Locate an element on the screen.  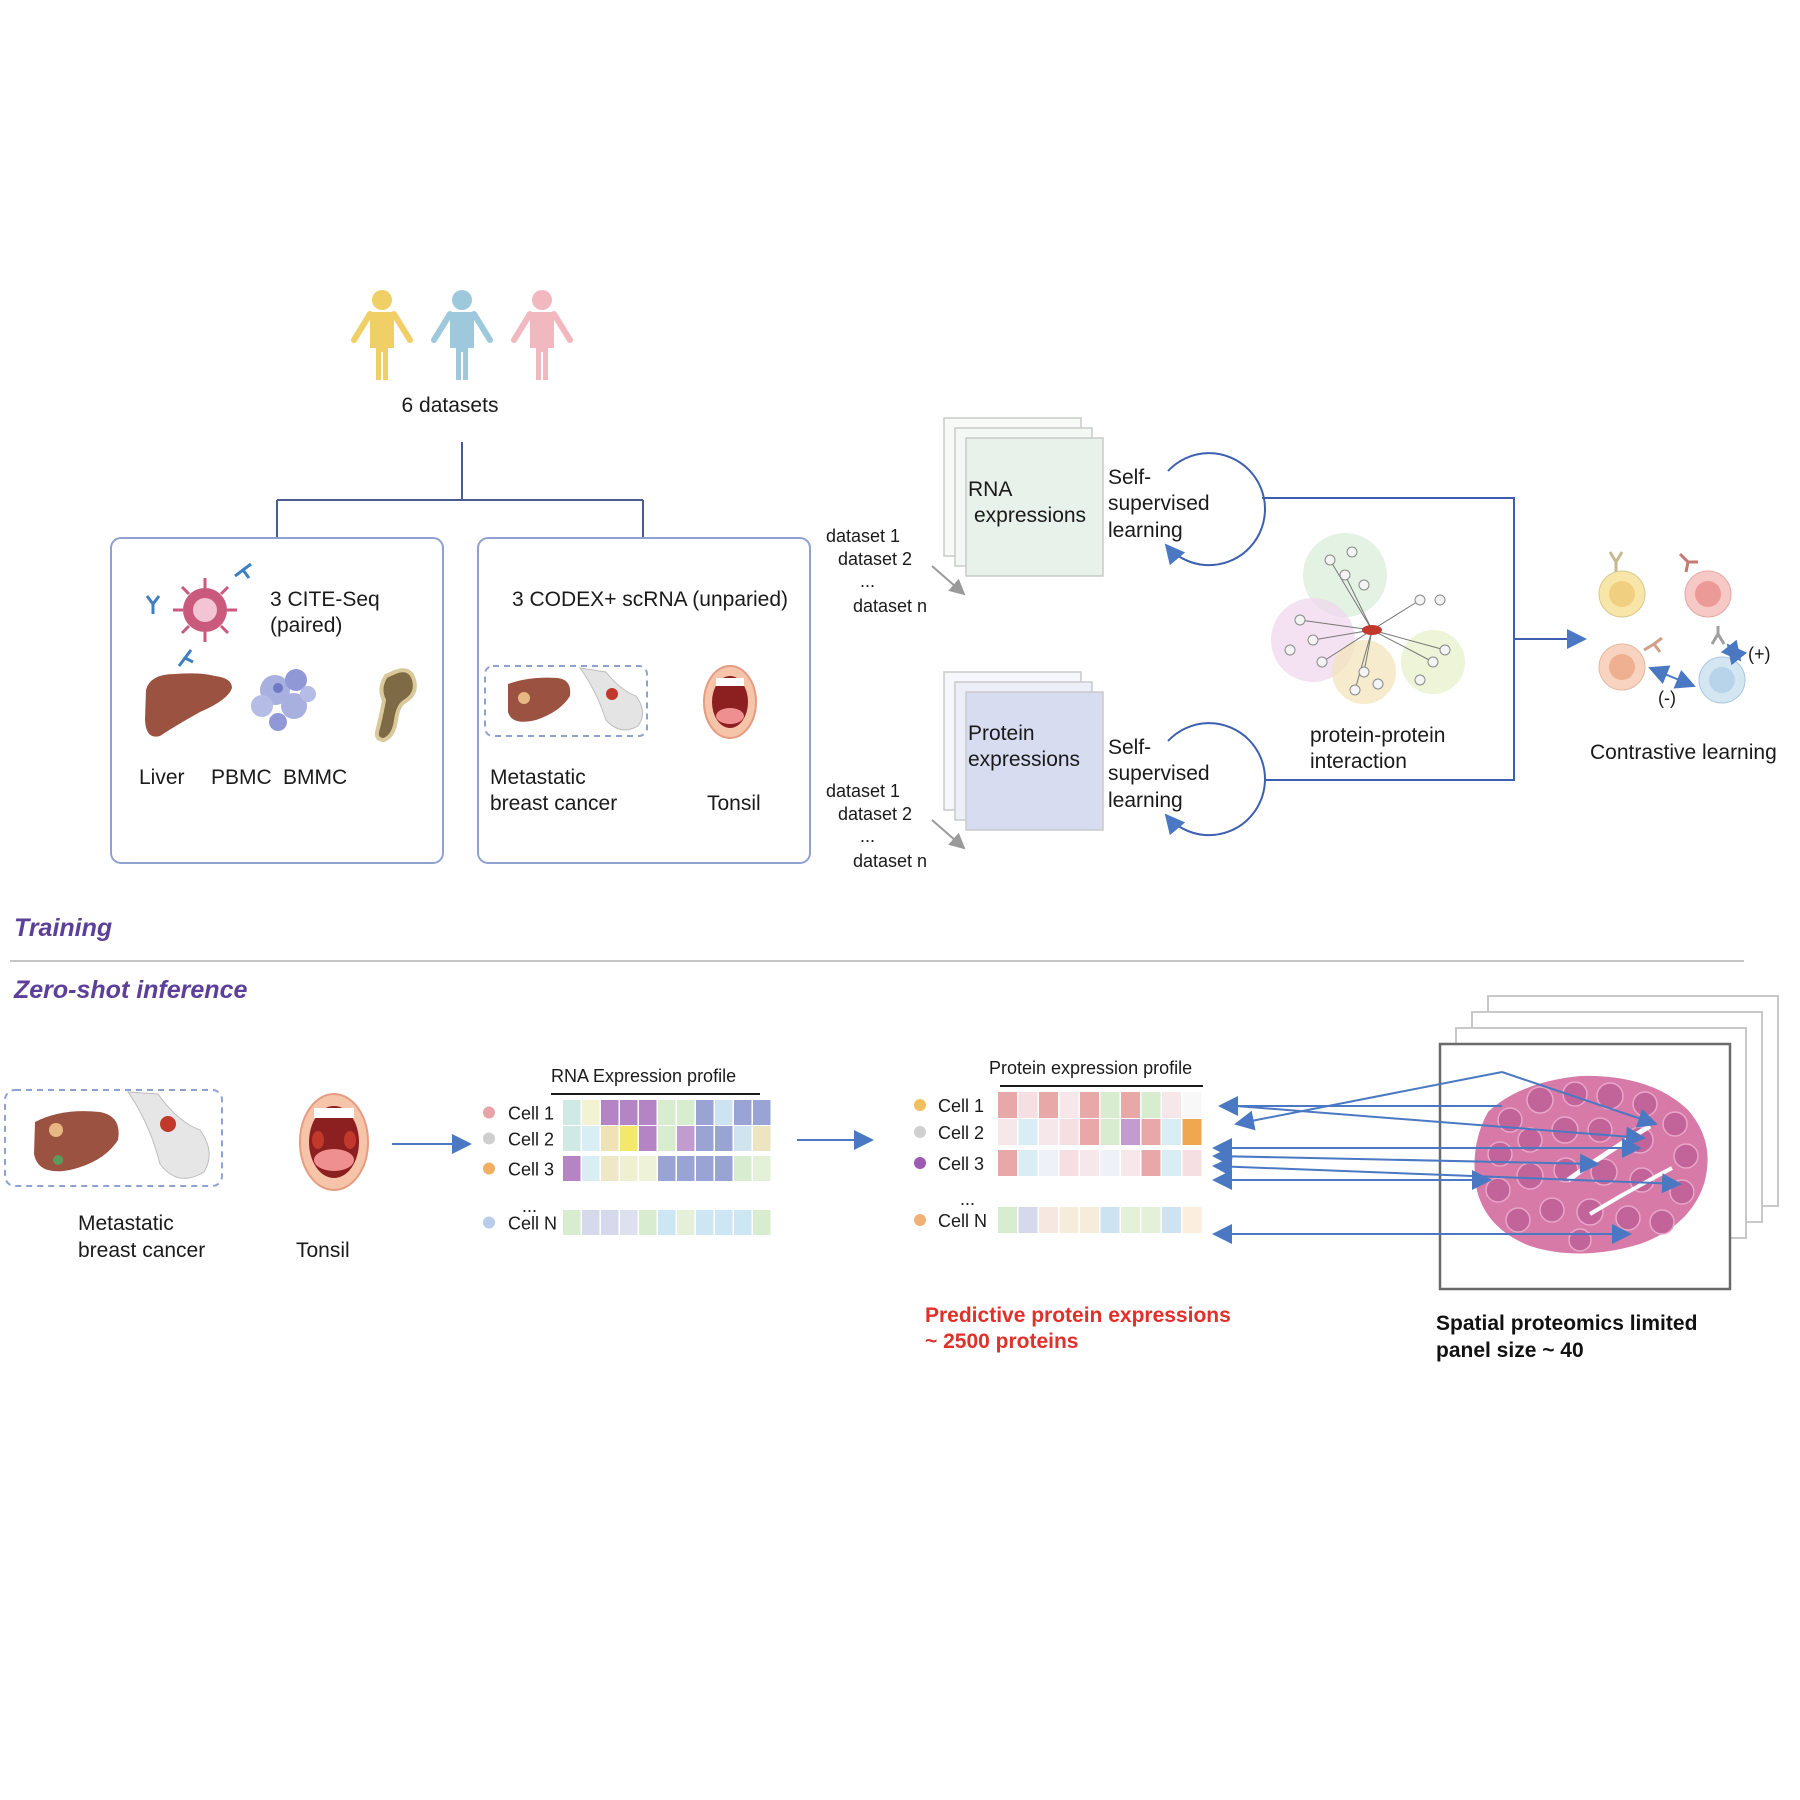
ppi-label-2: interaction is located at coordinates (1358, 761).